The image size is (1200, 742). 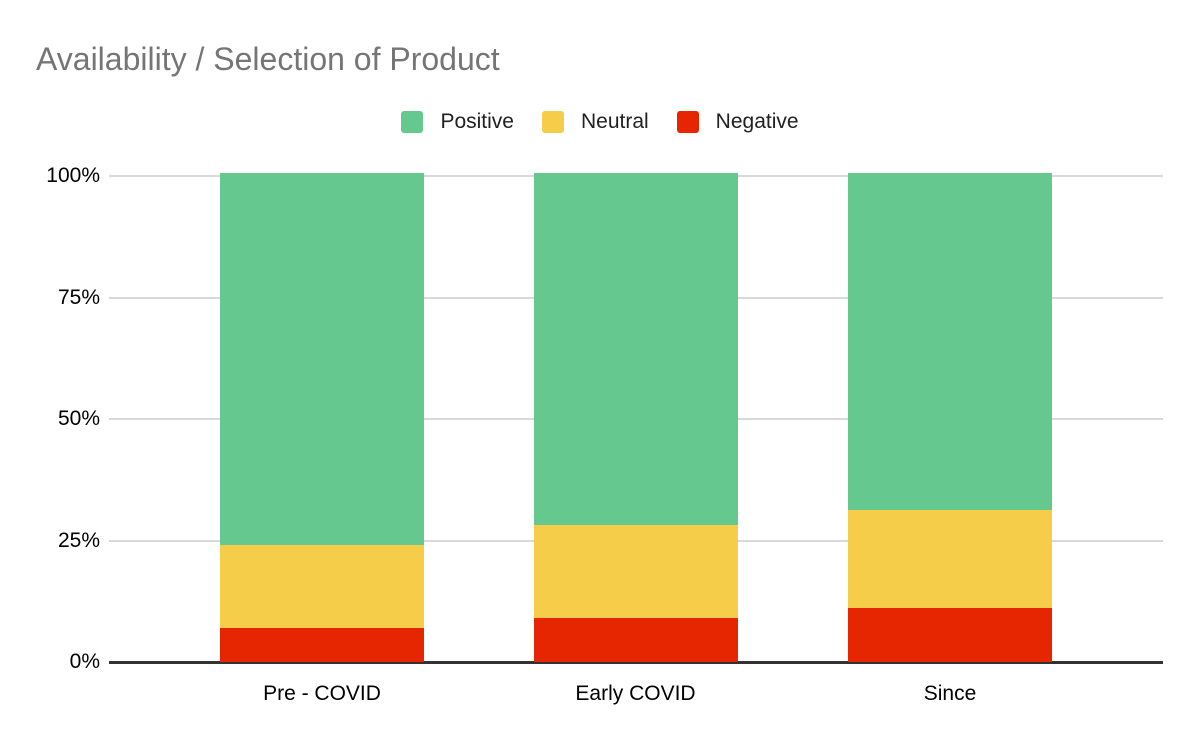 What do you see at coordinates (78, 540) in the screenshot?
I see `y-tick-label: 25%` at bounding box center [78, 540].